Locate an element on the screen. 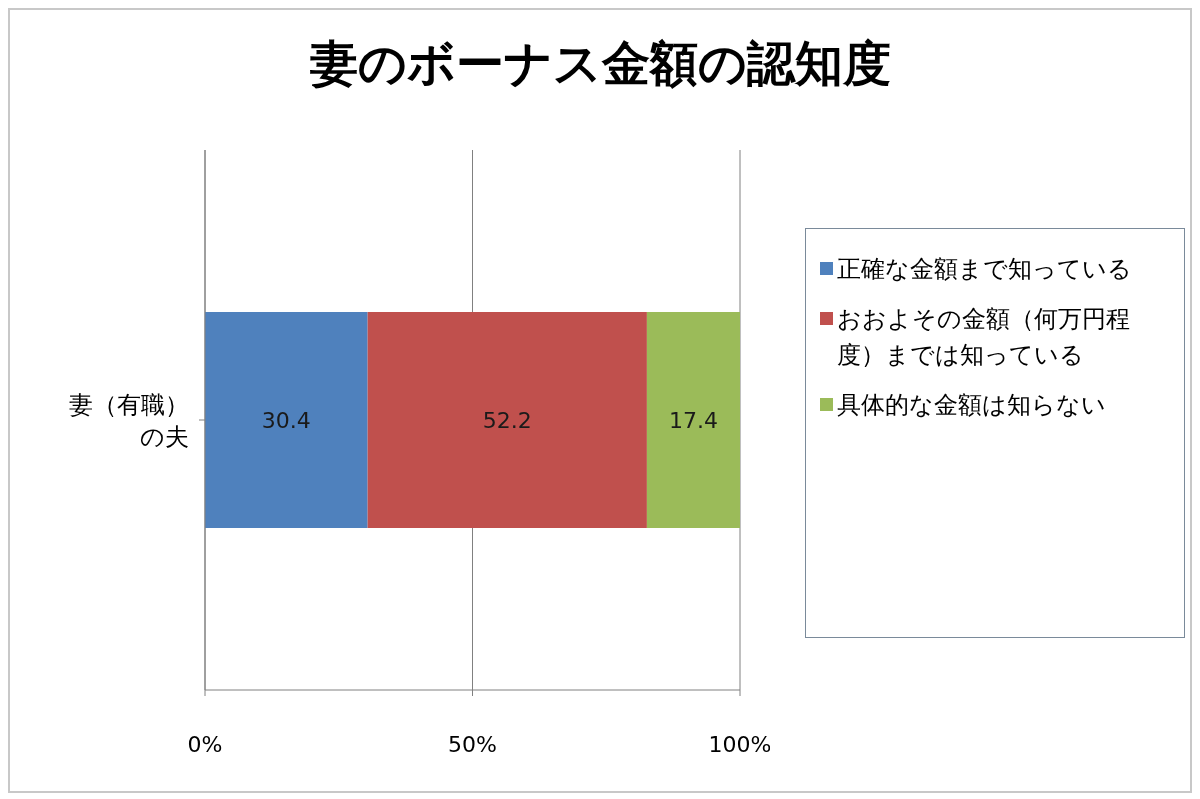 The width and height of the screenshot is (1200, 799). y-tick-label: 妻（有職）の夫 is located at coordinates (129, 421).